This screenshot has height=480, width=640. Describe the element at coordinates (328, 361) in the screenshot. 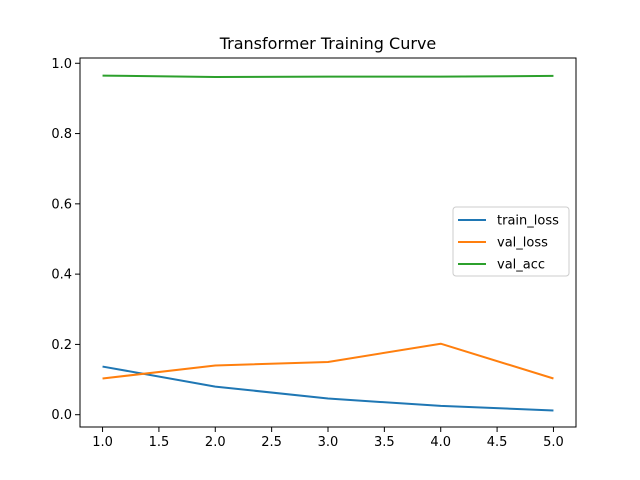

I see `series-line-val-loss` at that location.